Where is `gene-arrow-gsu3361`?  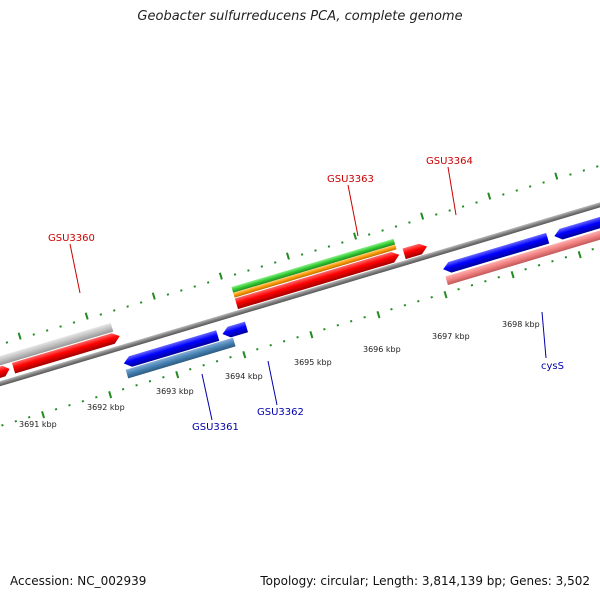 gene-arrow-gsu3361 is located at coordinates (171, 348).